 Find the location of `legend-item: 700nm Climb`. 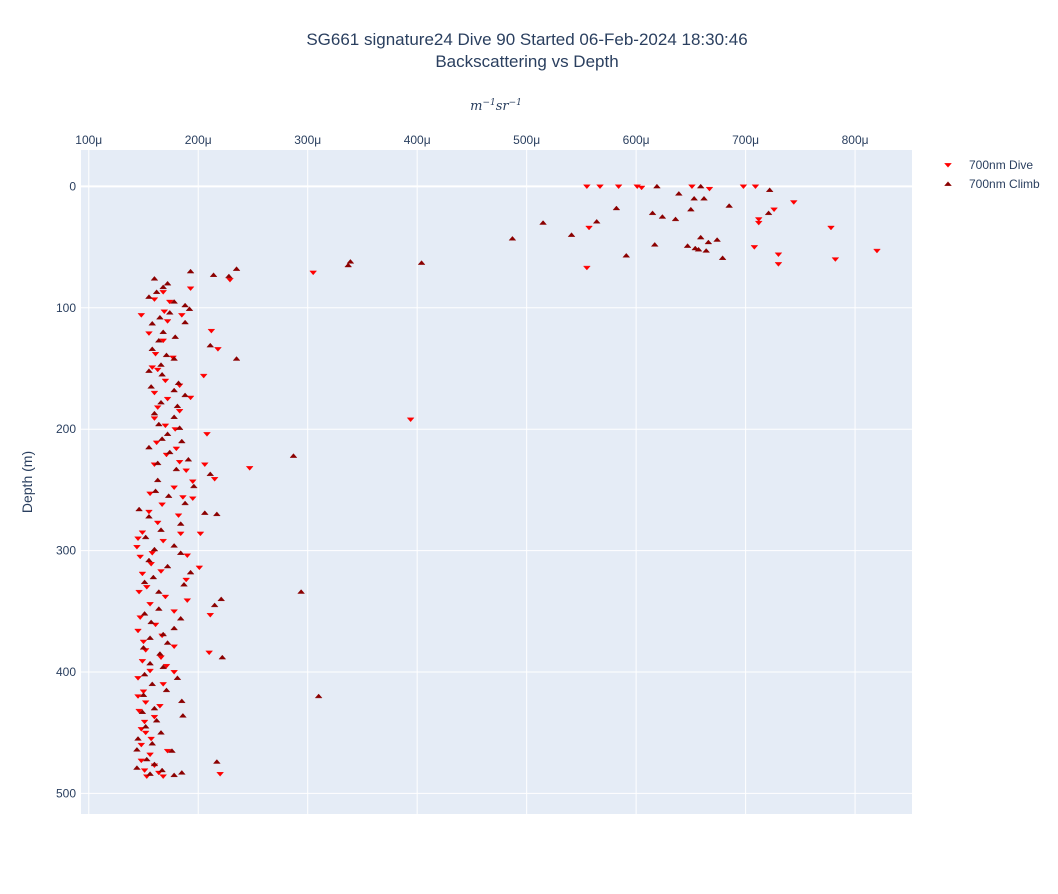

legend-item: 700nm Climb is located at coordinates (992, 184).